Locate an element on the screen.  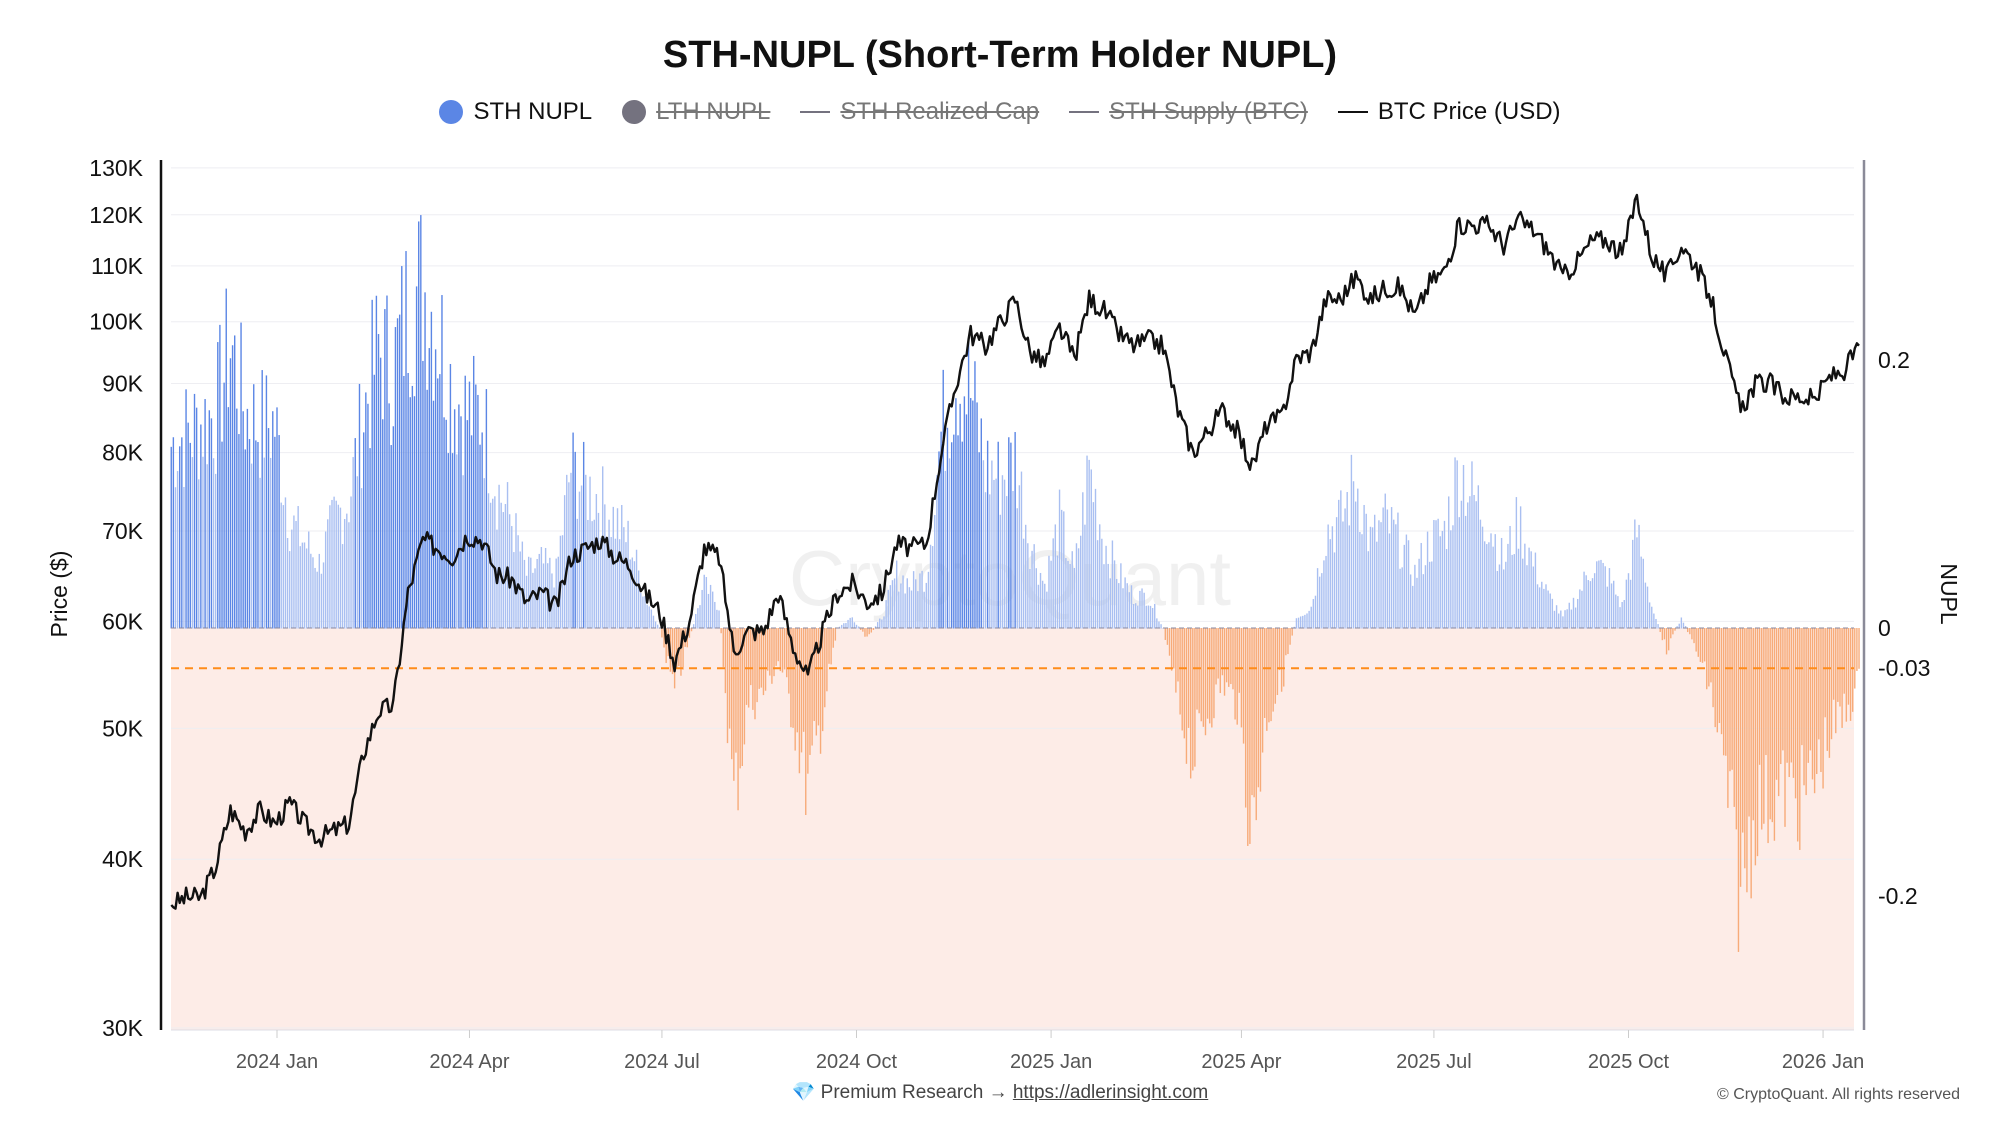
legend-item-btc-price: BTC Price (USD) is located at coordinates (1449, 112).